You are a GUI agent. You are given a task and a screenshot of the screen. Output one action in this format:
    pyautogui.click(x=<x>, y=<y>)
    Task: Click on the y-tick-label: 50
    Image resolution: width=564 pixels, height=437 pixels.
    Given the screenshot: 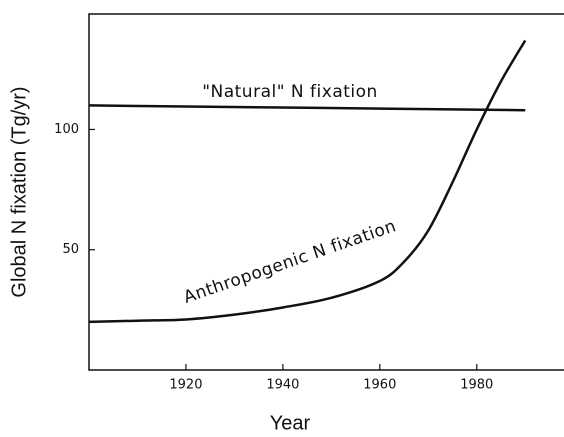 What is the action you would take?
    pyautogui.click(x=70, y=249)
    